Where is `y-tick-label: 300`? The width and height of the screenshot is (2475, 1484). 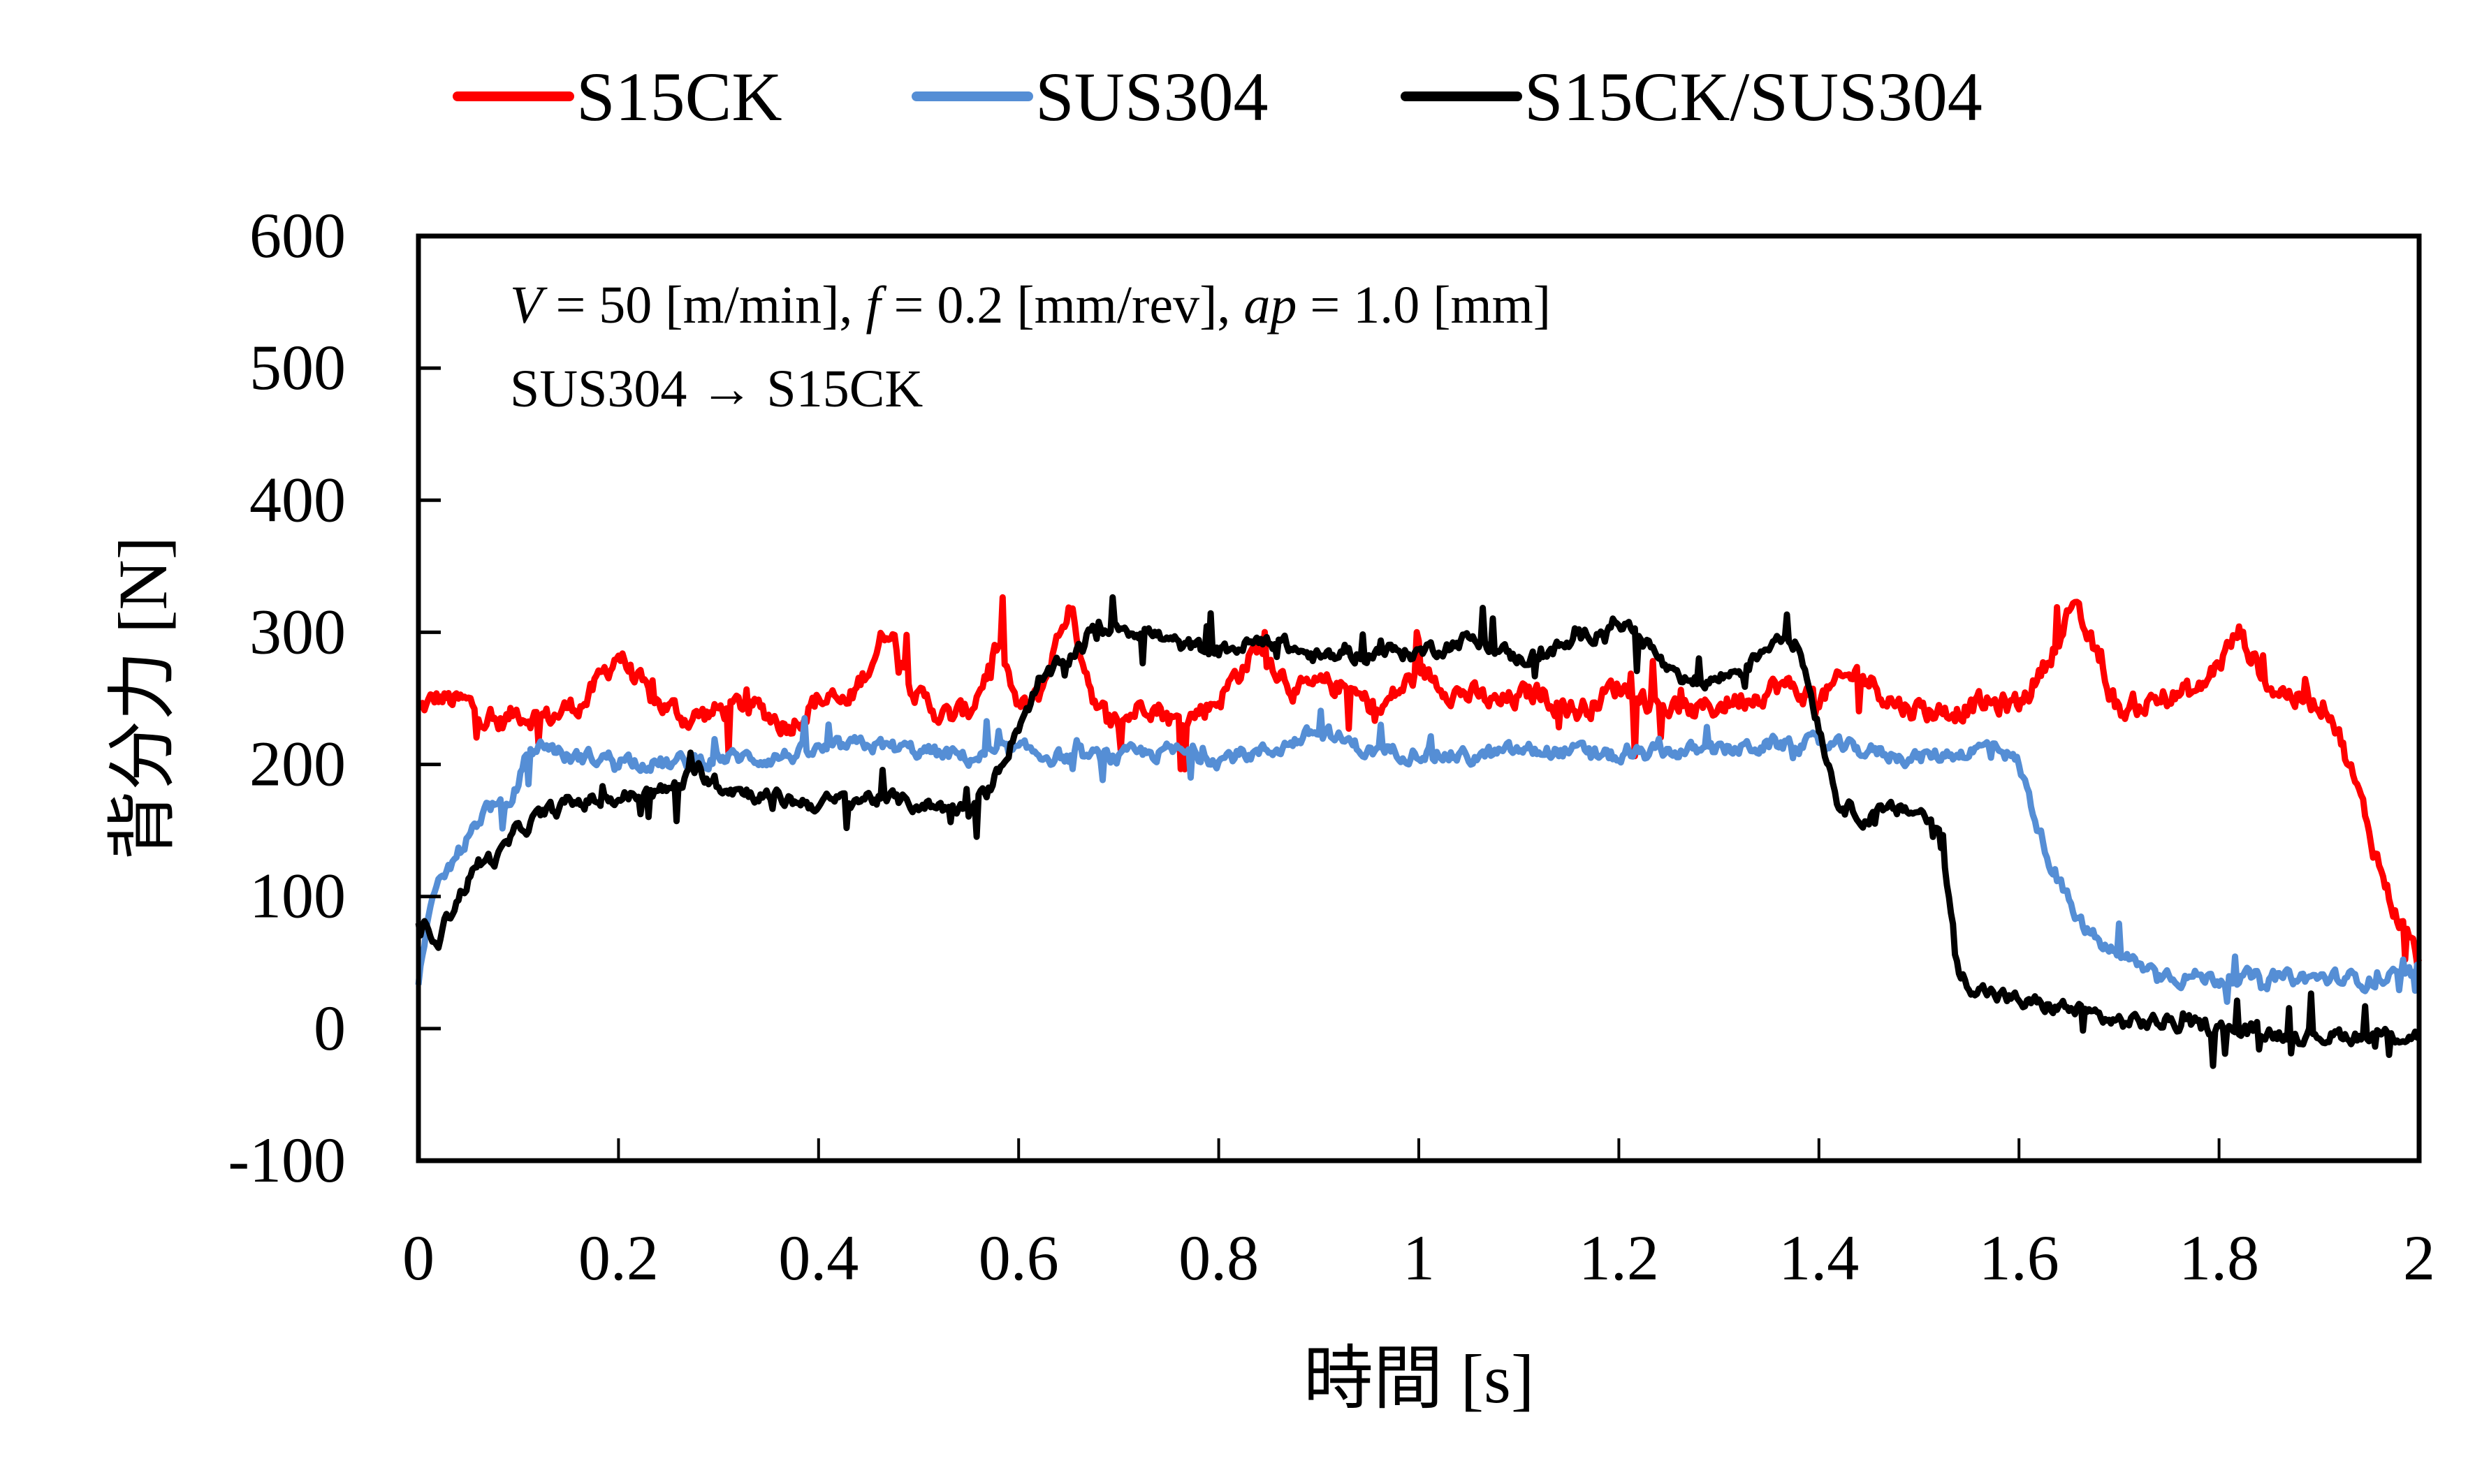 y-tick-label: 300 is located at coordinates (297, 631).